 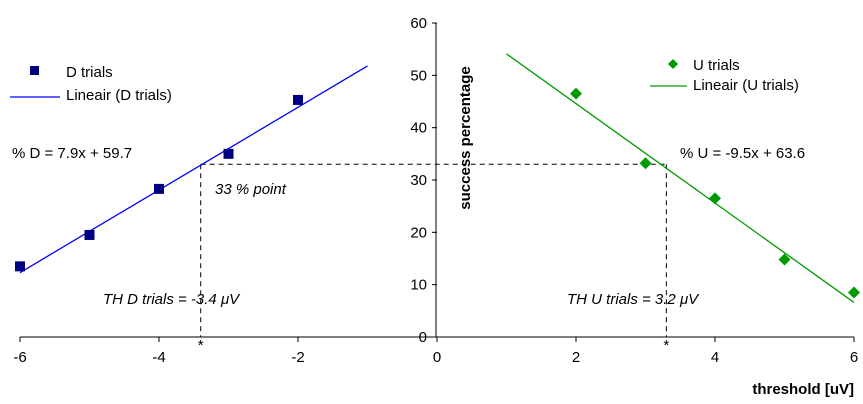 What do you see at coordinates (715, 357) in the screenshot?
I see `x-tick-label: 4` at bounding box center [715, 357].